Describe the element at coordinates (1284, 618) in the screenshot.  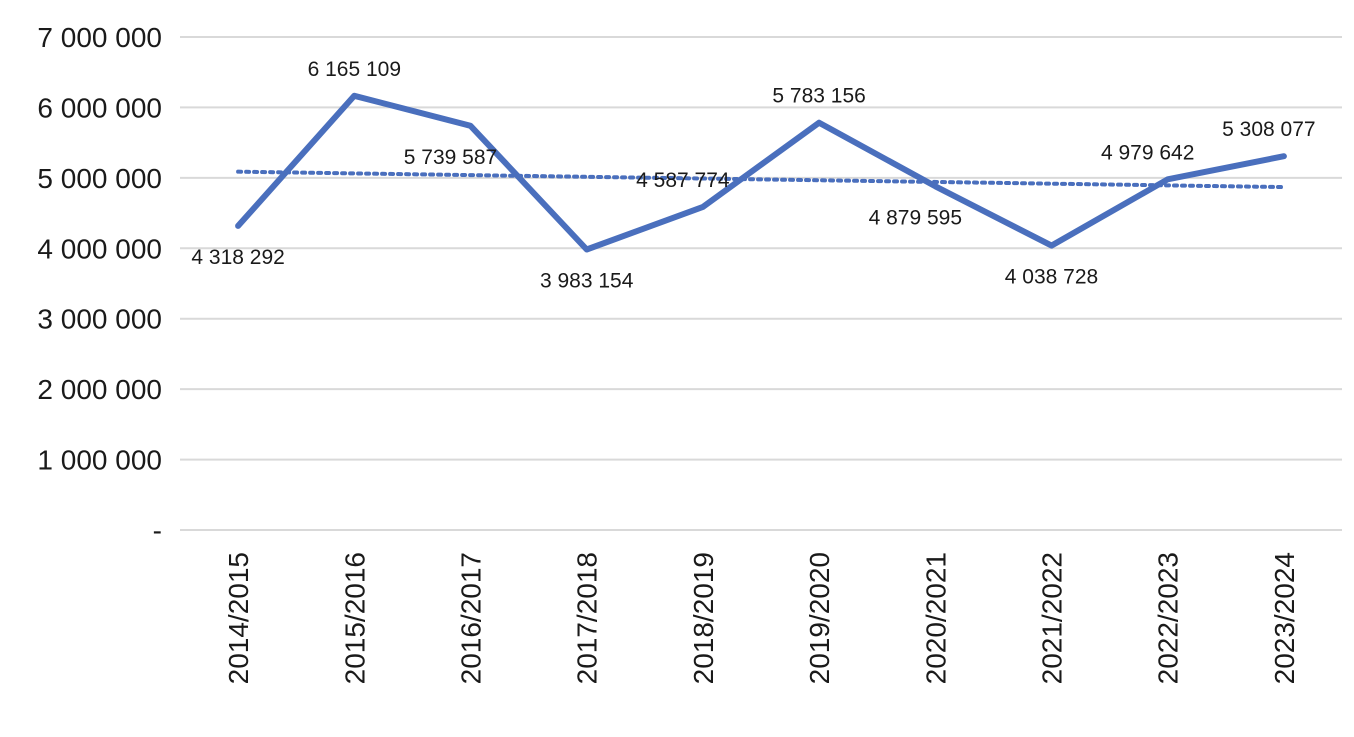
I see `x-tick-label: 2023/2024` at that location.